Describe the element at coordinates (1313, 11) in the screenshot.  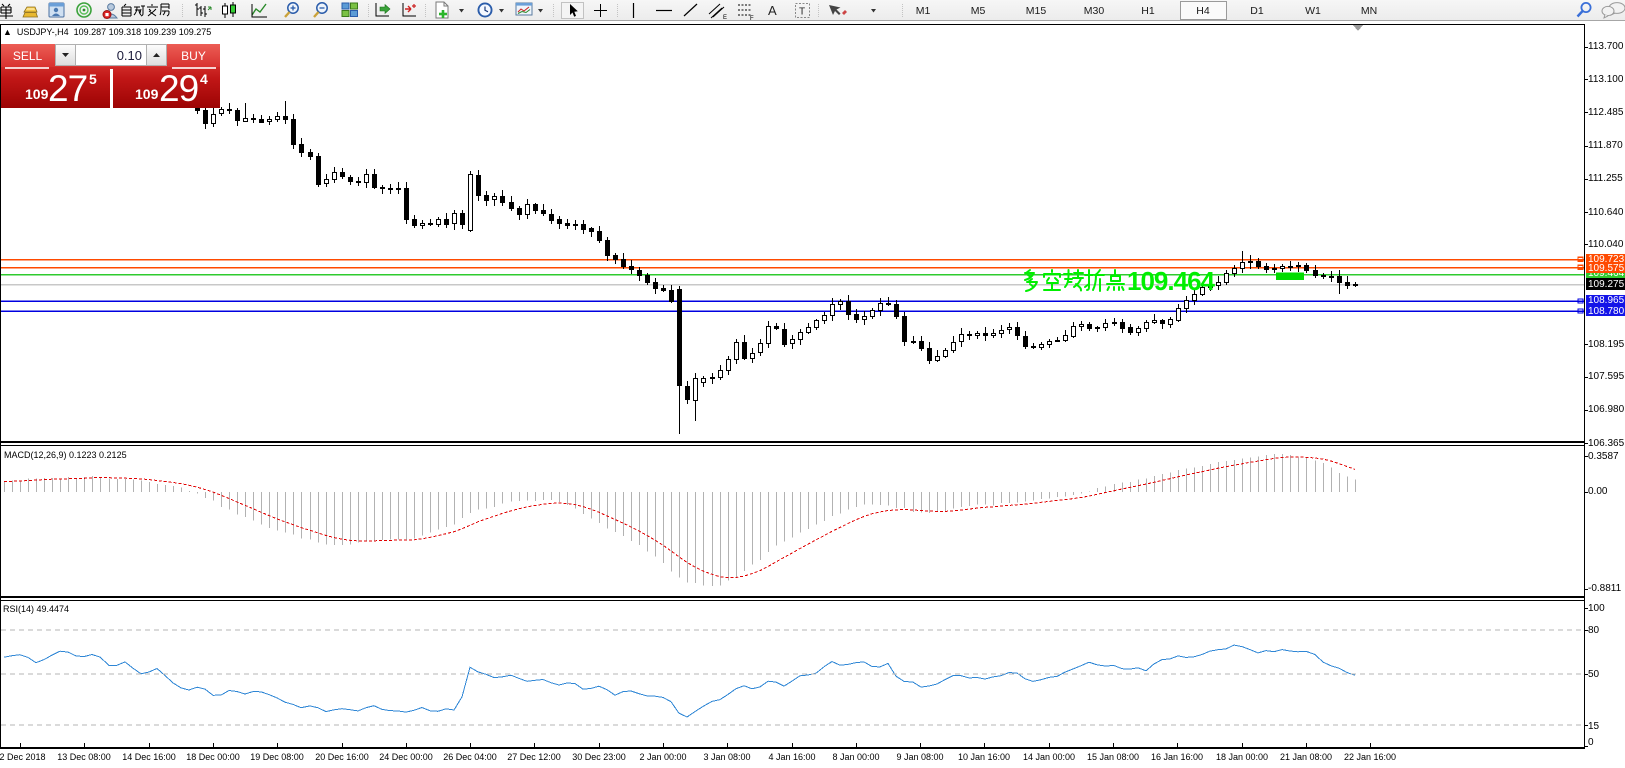
I see `svg-text: W1` at that location.